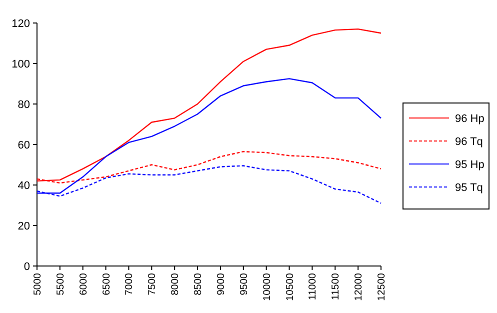 This screenshot has height=313, width=497. I want to click on y-tick-label: 80, so click(24, 104).